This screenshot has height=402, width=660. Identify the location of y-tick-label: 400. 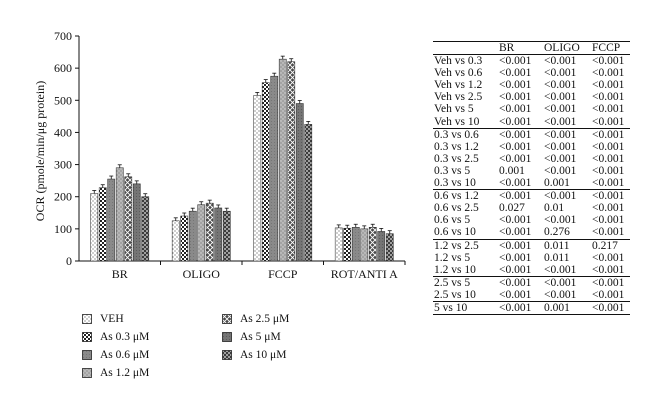
(63, 132).